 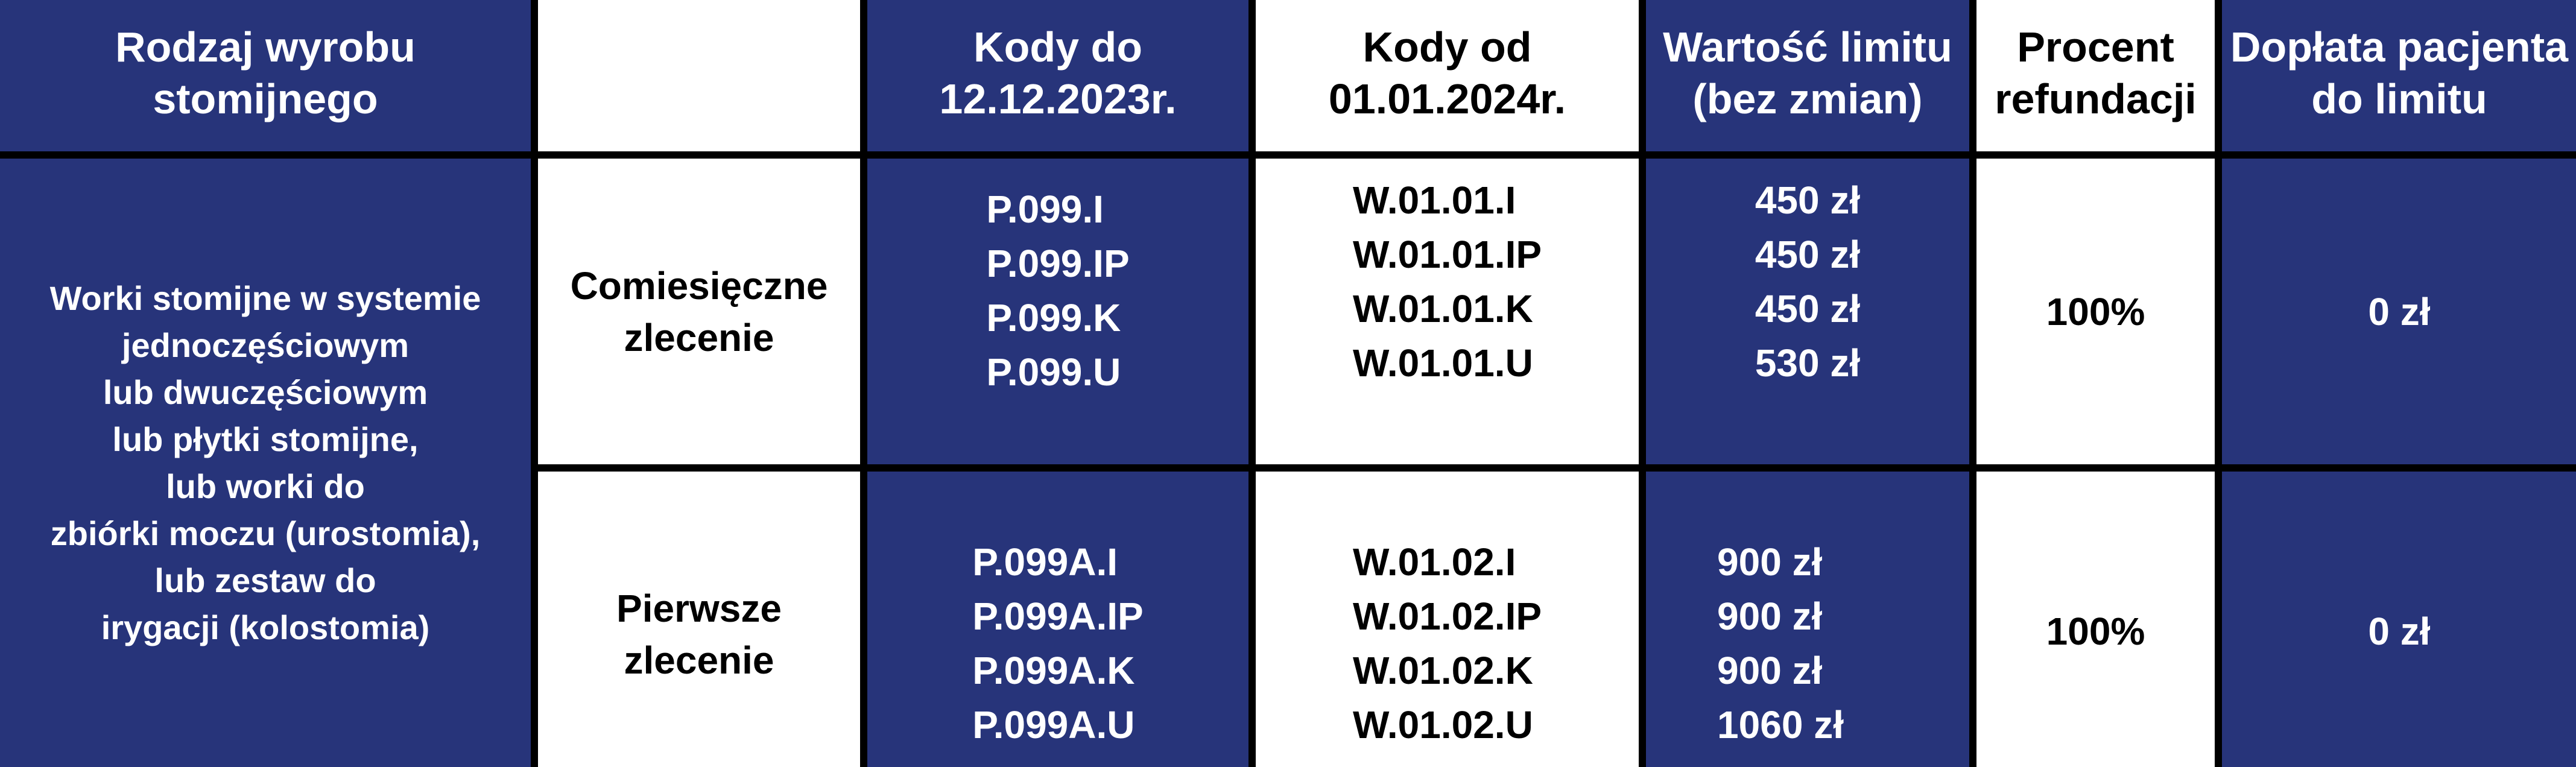 What do you see at coordinates (1442, 670) in the screenshot?
I see `code: W.01.02.K` at bounding box center [1442, 670].